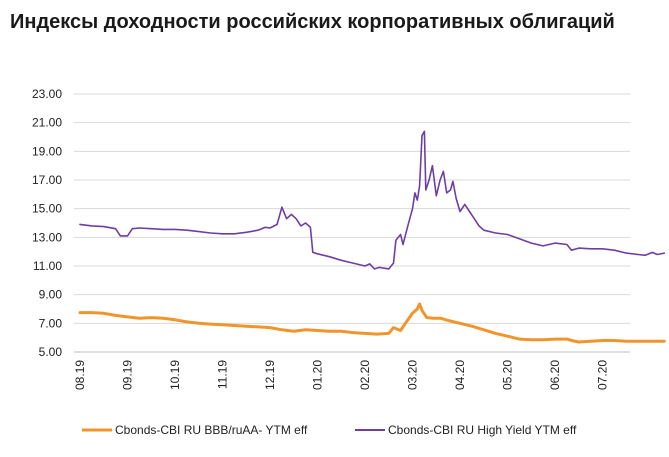 The height and width of the screenshot is (457, 669). What do you see at coordinates (51, 295) in the screenshot?
I see `y-tick-label: 9.00` at bounding box center [51, 295].